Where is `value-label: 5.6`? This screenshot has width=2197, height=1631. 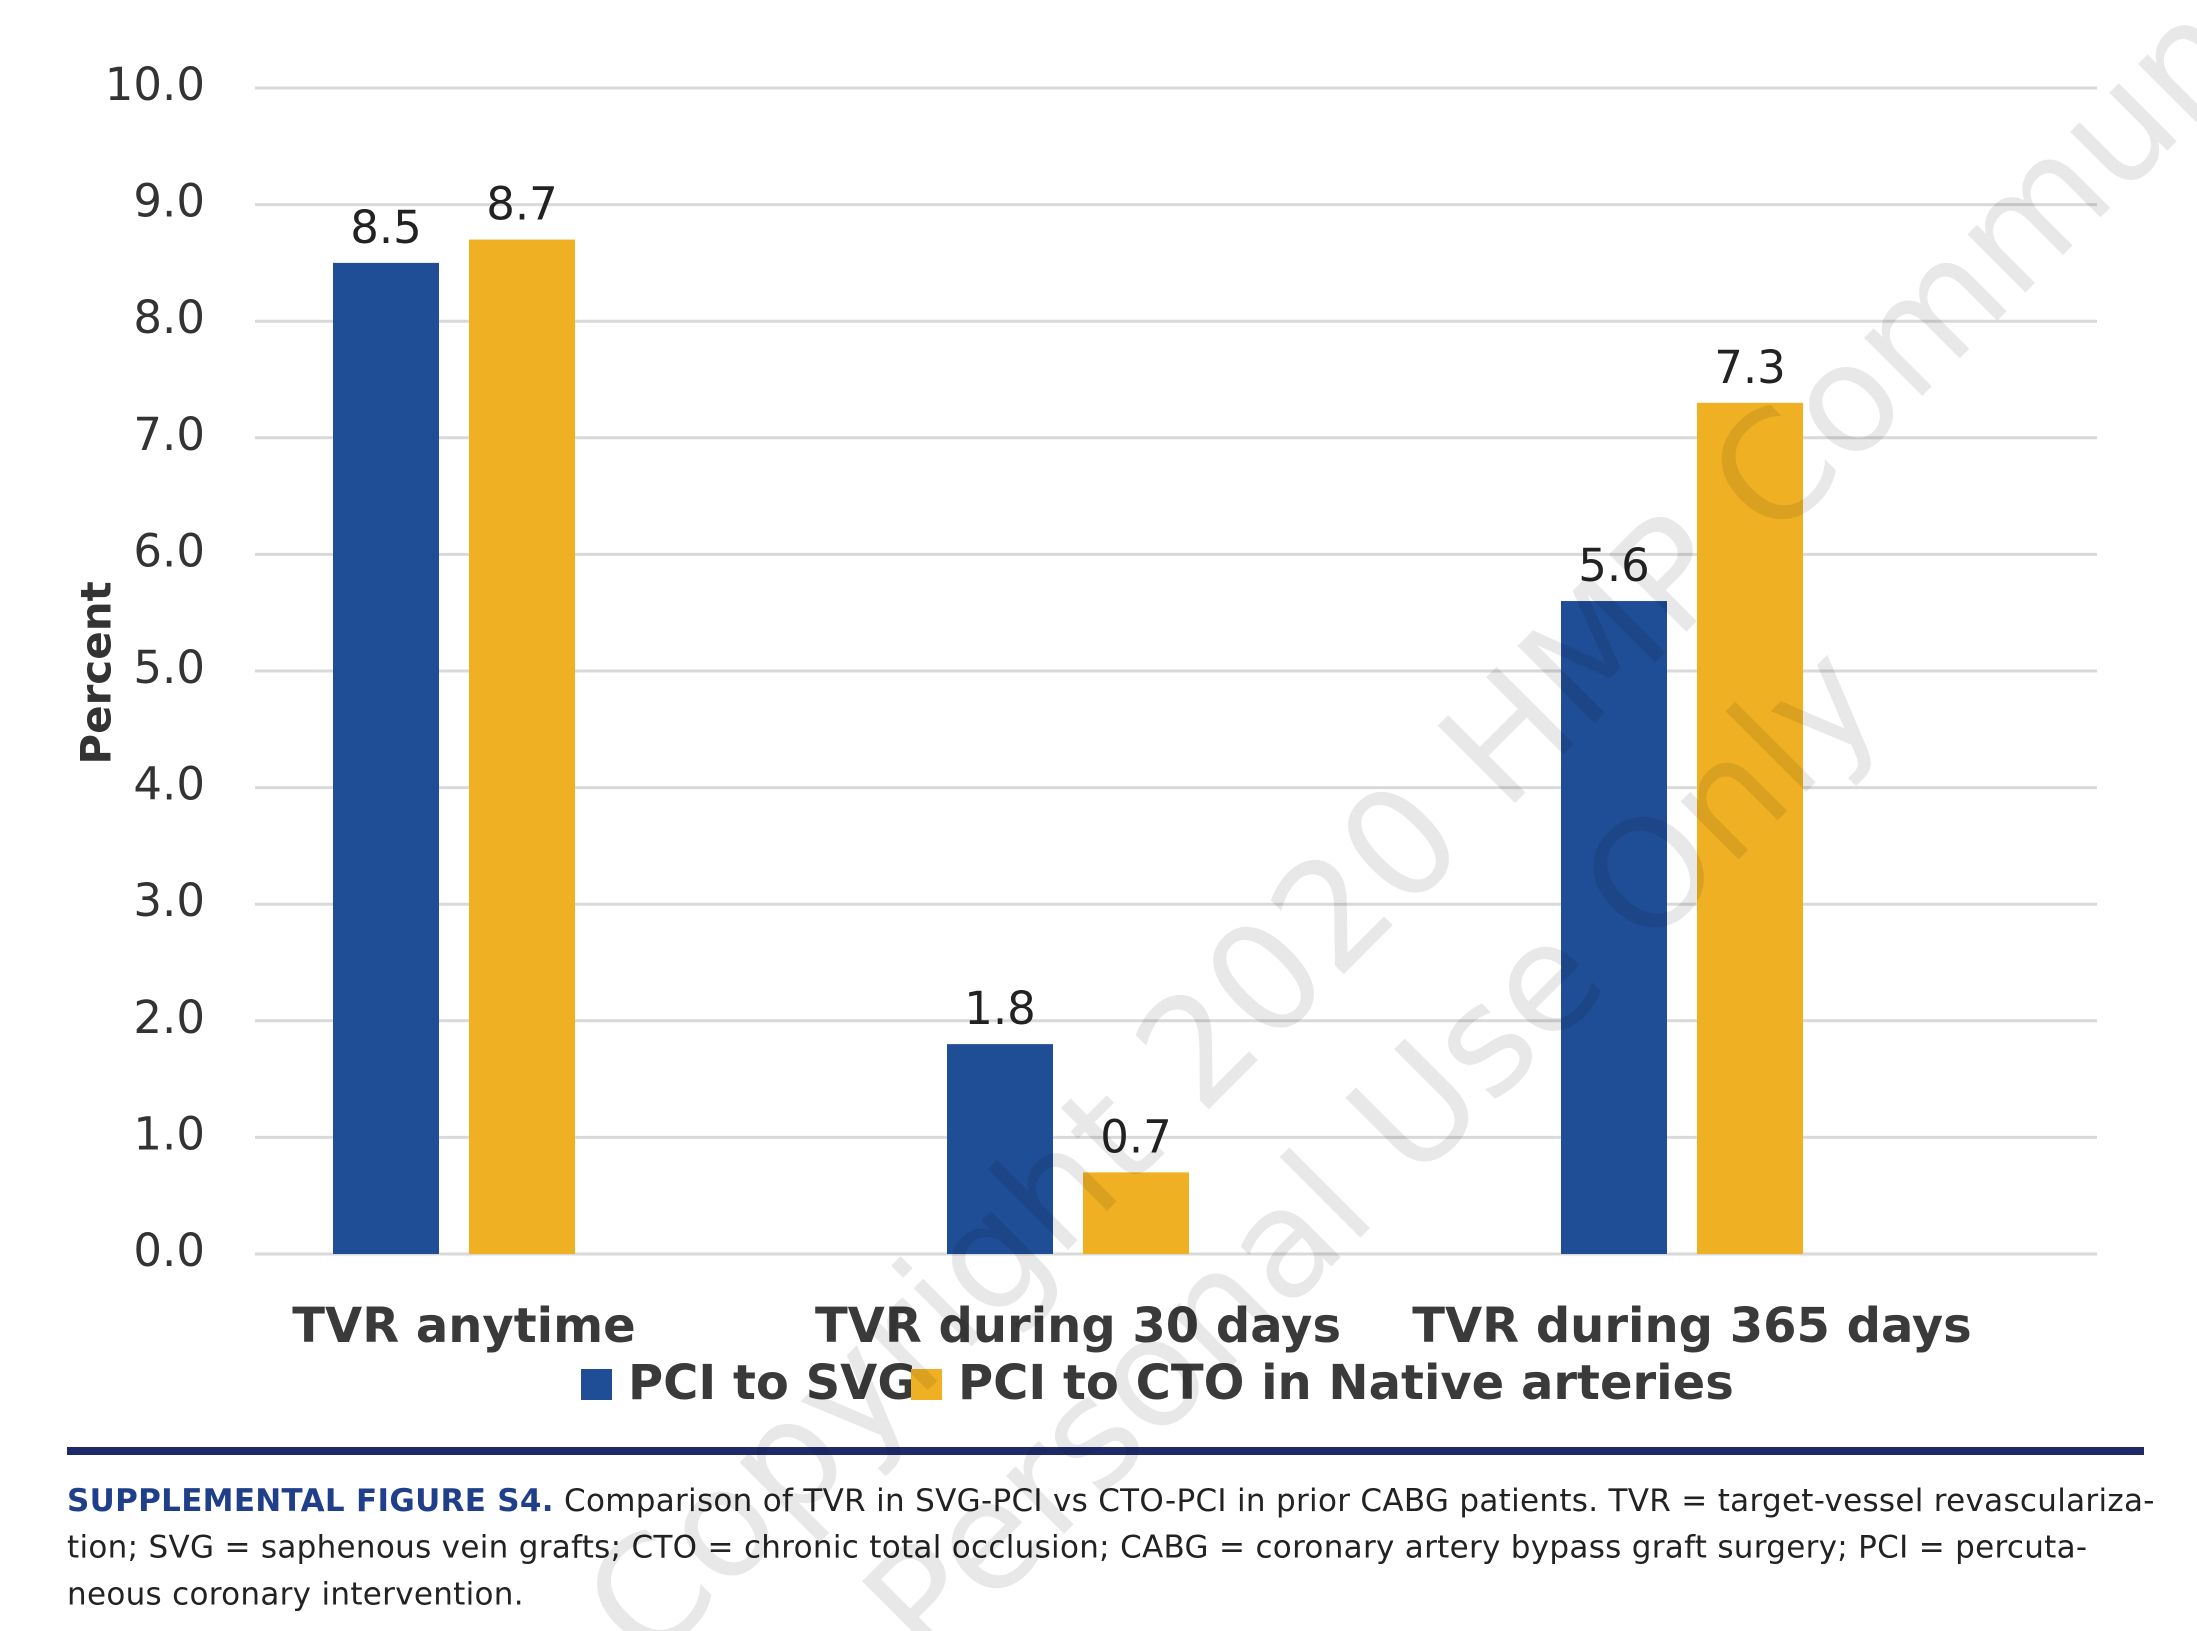 value-label: 5.6 is located at coordinates (1614, 565).